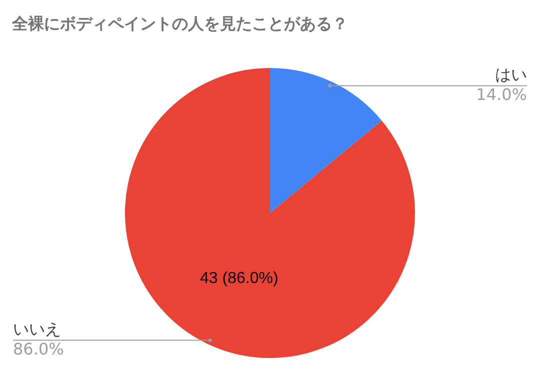 The width and height of the screenshot is (540, 388). What do you see at coordinates (180, 24) in the screenshot?
I see `chart-title: 全裸にボディペイントの人を見たことがある？` at bounding box center [180, 24].